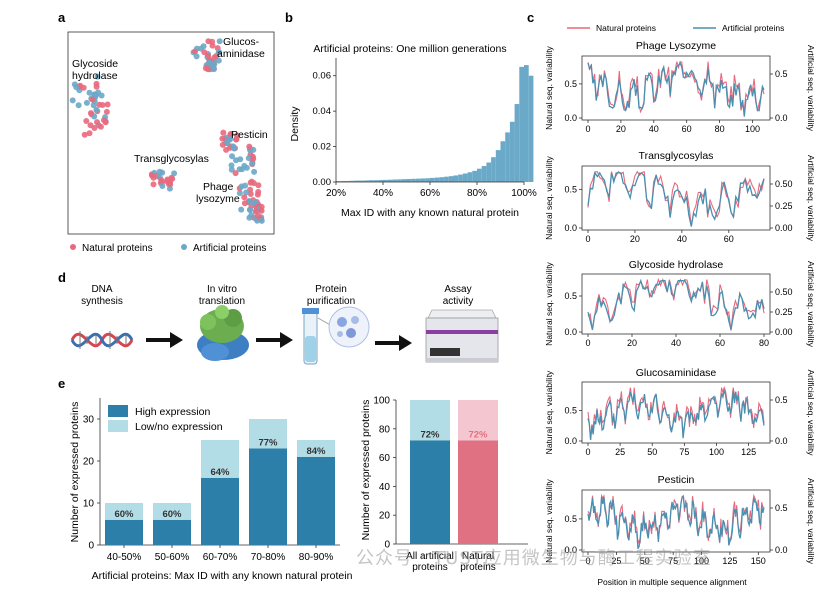  I want to click on hist-ylabel: Density, so click(295, 124).